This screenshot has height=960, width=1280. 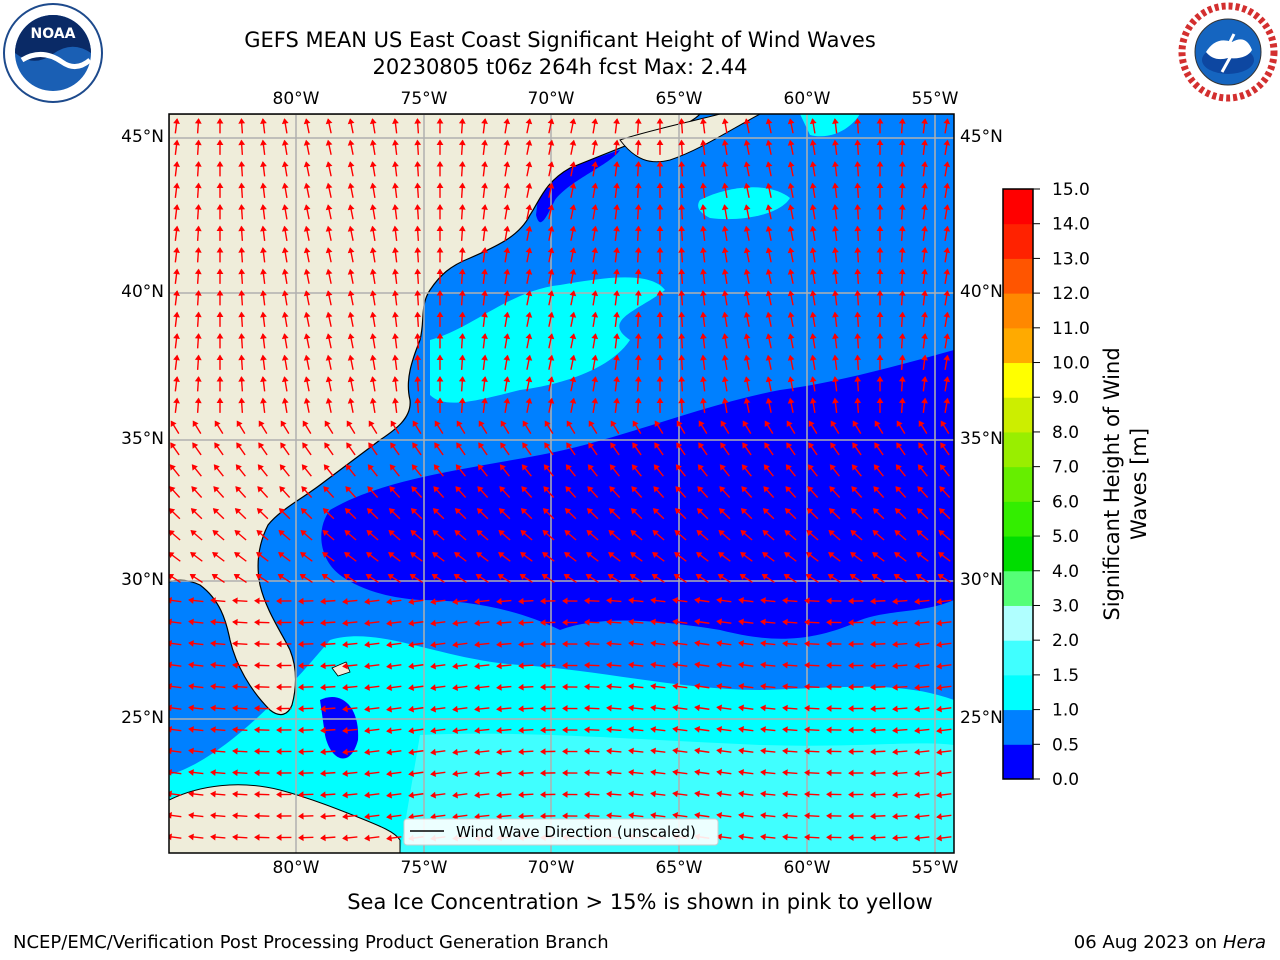 What do you see at coordinates (142, 718) in the screenshot?
I see `lat-tick-left: 25°N` at bounding box center [142, 718].